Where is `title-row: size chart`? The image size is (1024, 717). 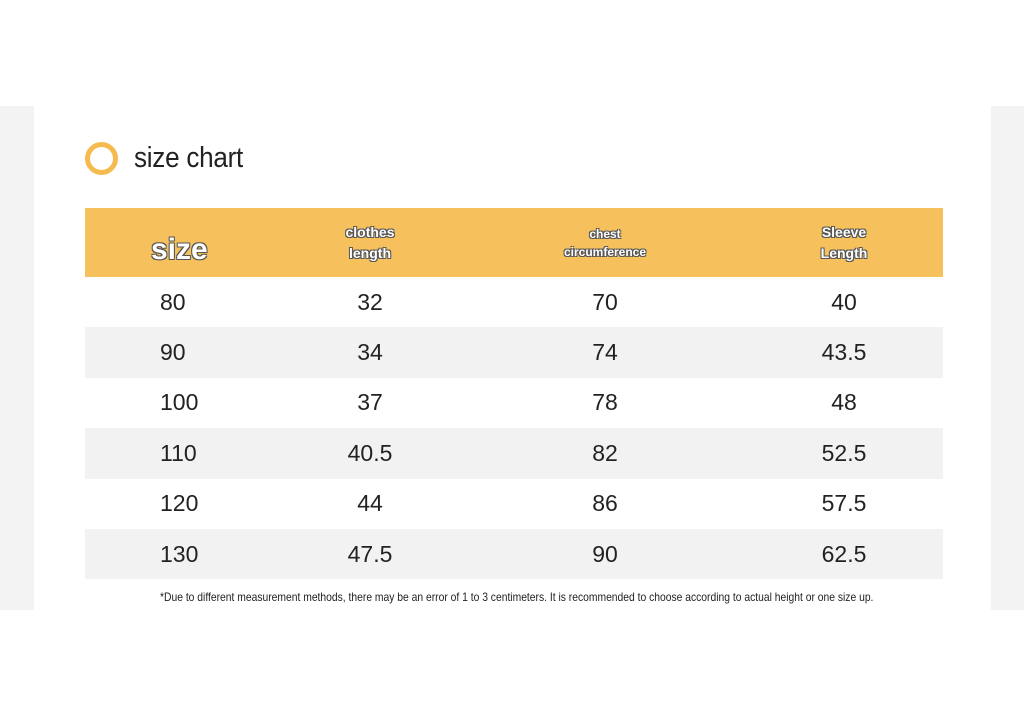 title-row: size chart is located at coordinates (170, 158).